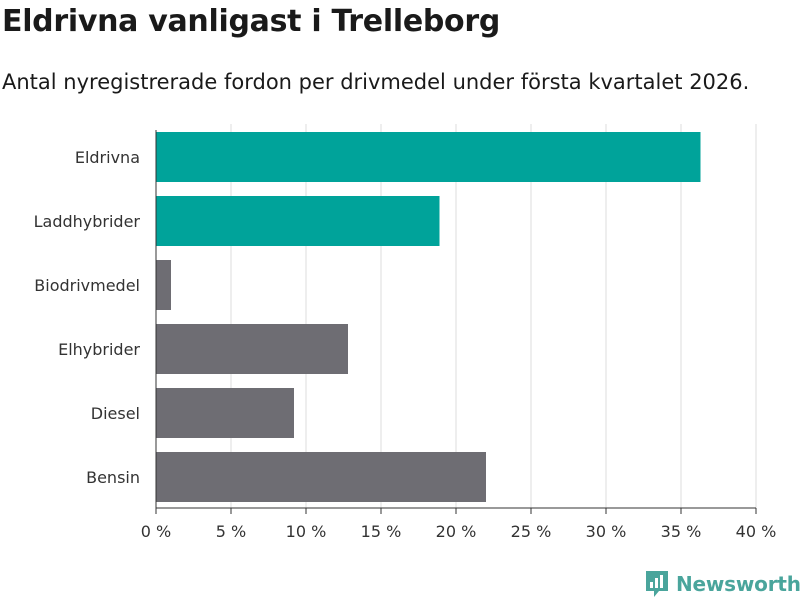  Describe the element at coordinates (156, 531) in the screenshot. I see `tick-label: 0 %` at that location.